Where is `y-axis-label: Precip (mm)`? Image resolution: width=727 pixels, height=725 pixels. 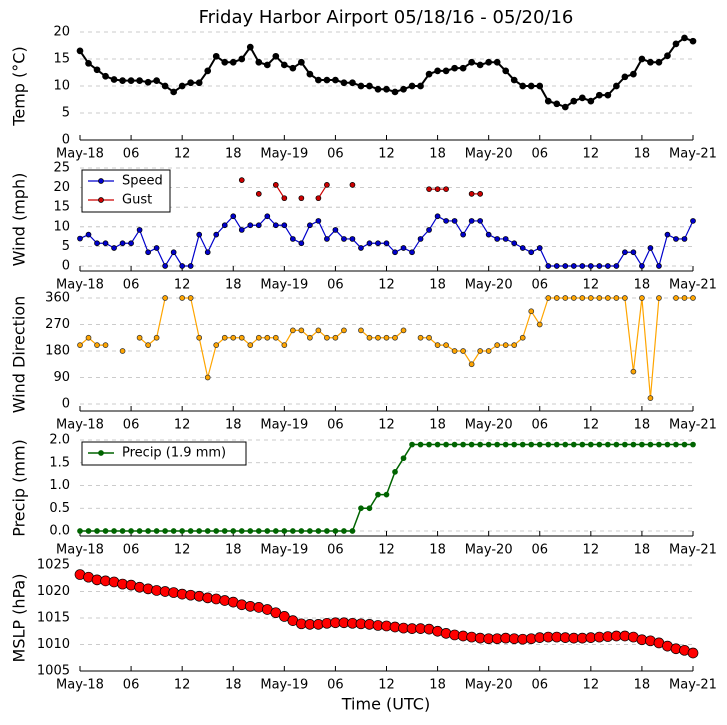 y-axis-label: Precip (mm) is located at coordinates (19, 488).